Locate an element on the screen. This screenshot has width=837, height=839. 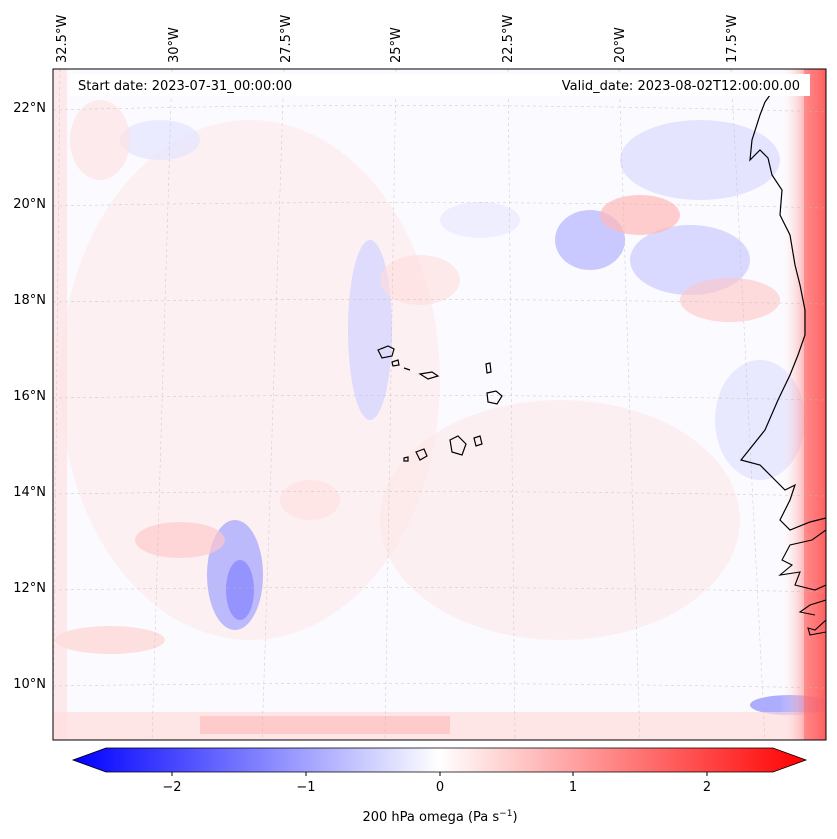
colorbar-tick-label: 0 is located at coordinates (440, 787).